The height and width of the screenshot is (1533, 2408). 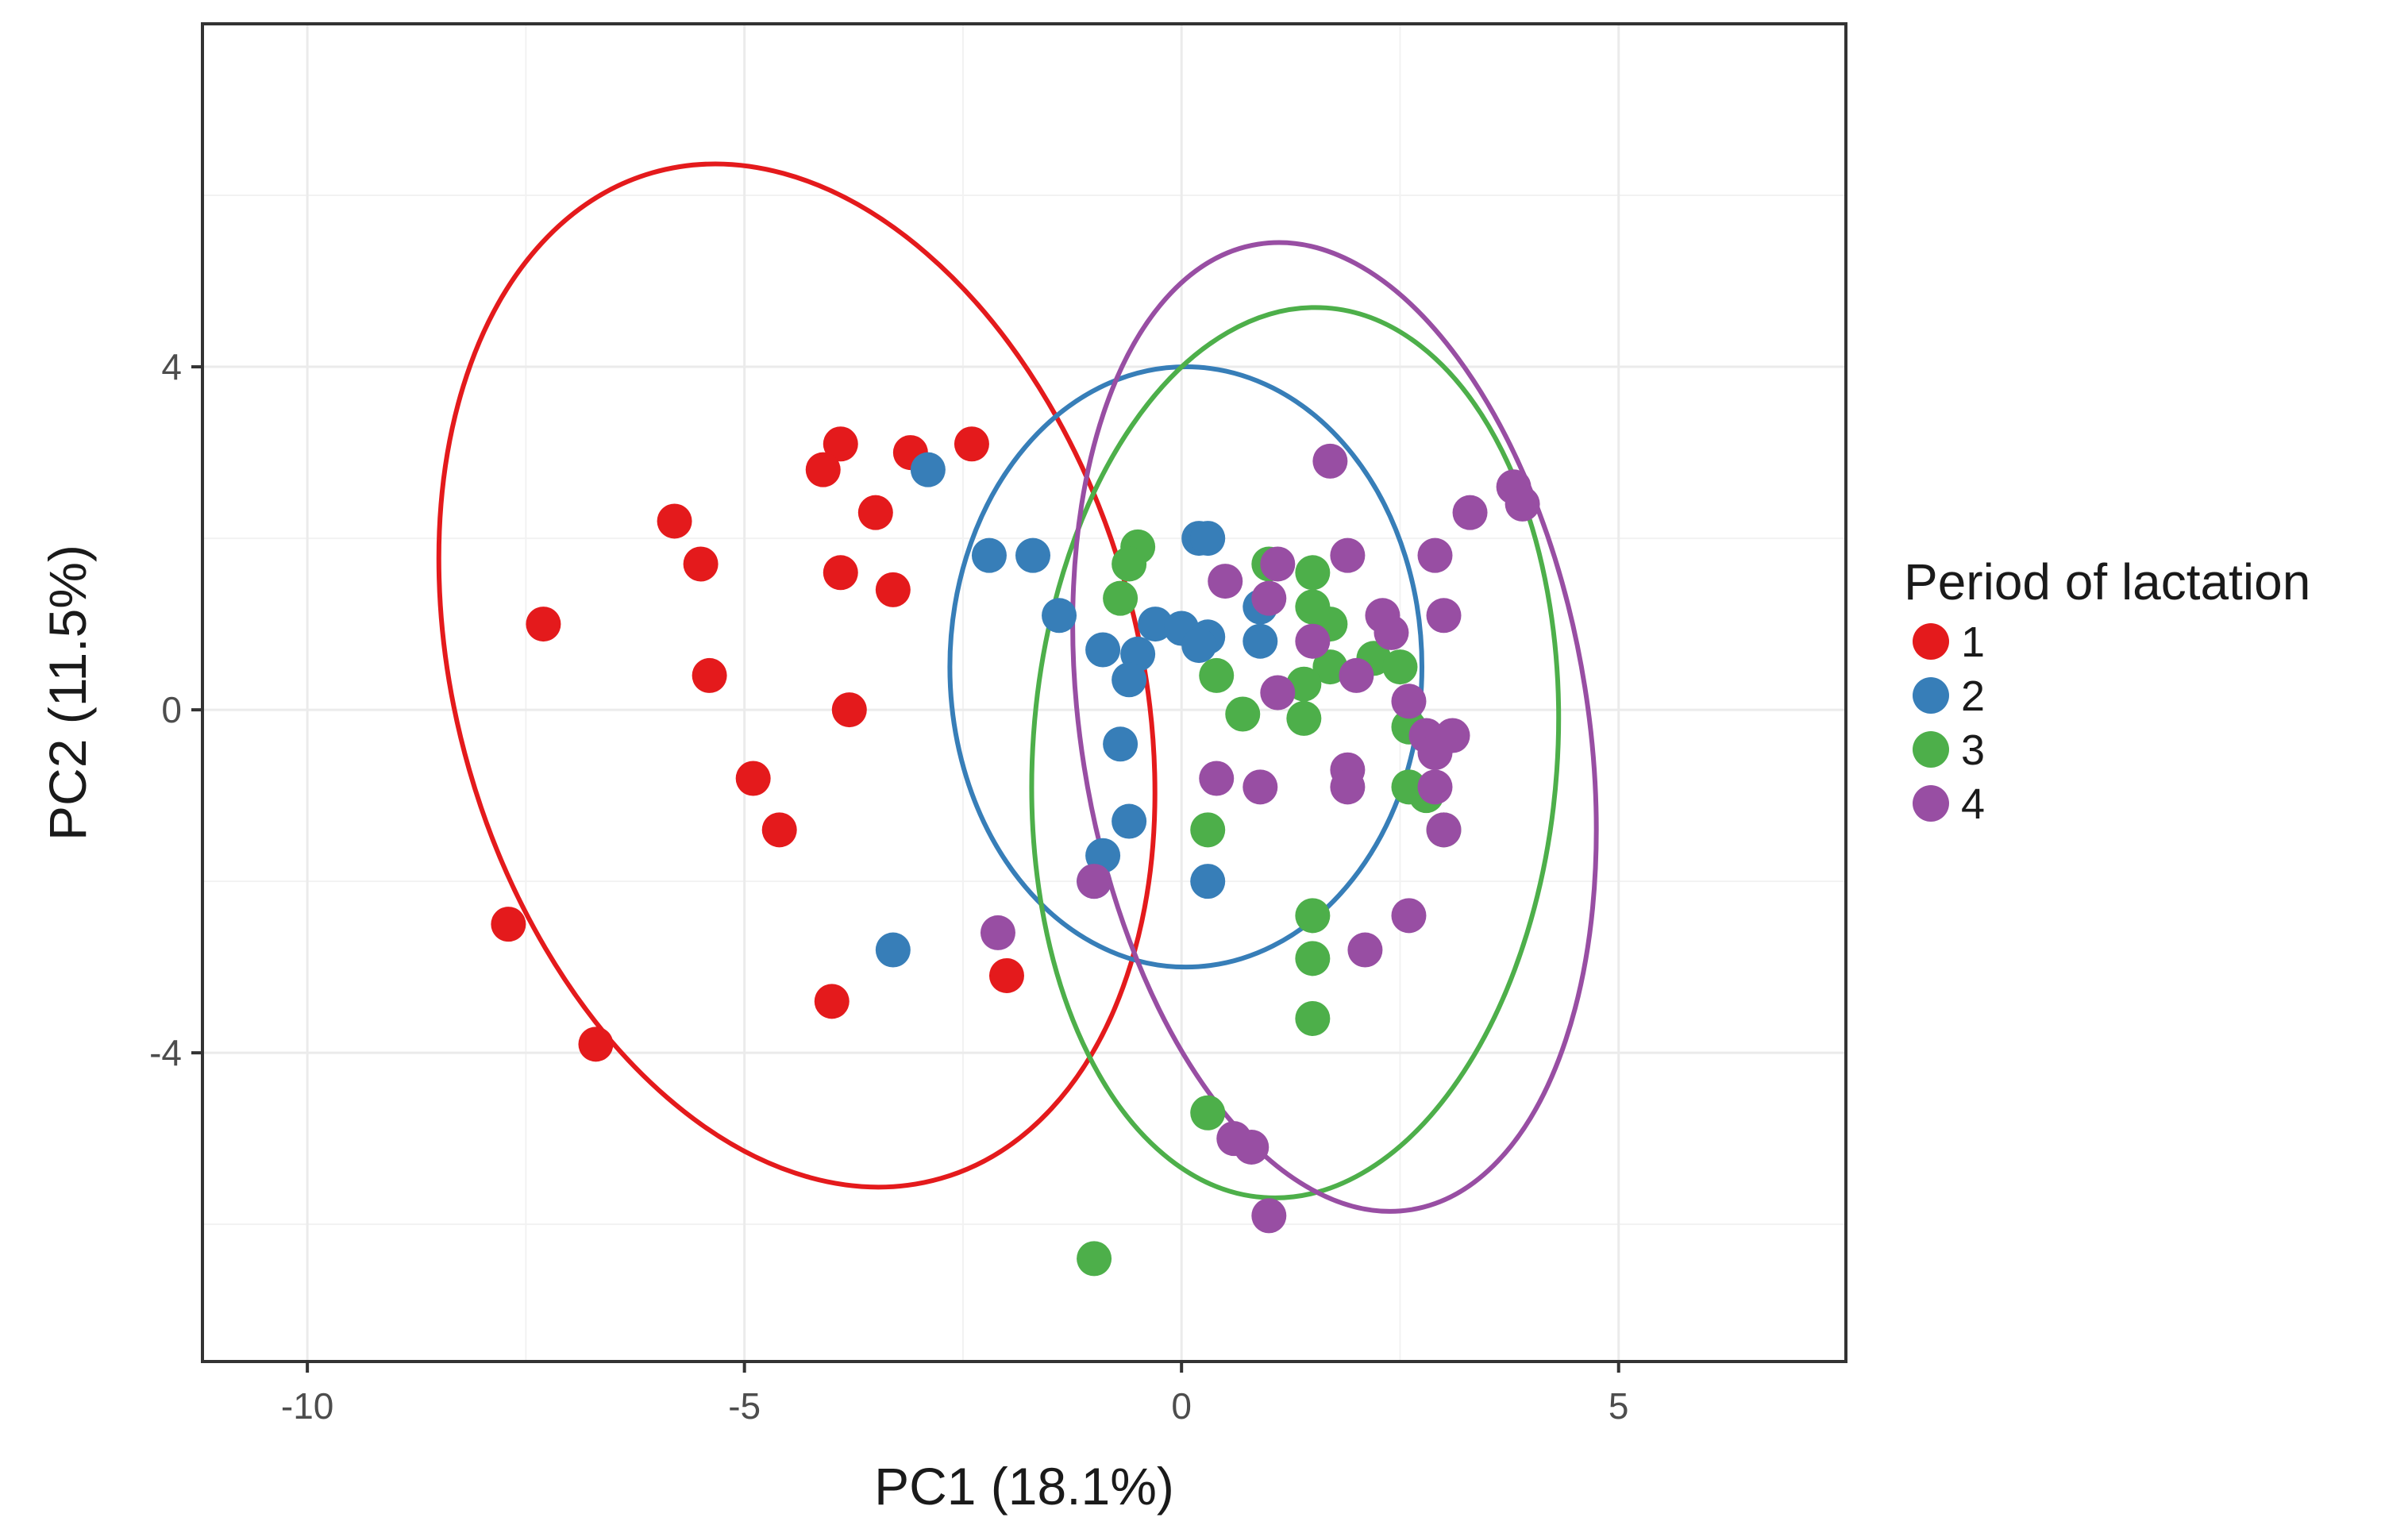 I want to click on x-axis-title: PC1 (18.1%), so click(x=1024, y=1487).